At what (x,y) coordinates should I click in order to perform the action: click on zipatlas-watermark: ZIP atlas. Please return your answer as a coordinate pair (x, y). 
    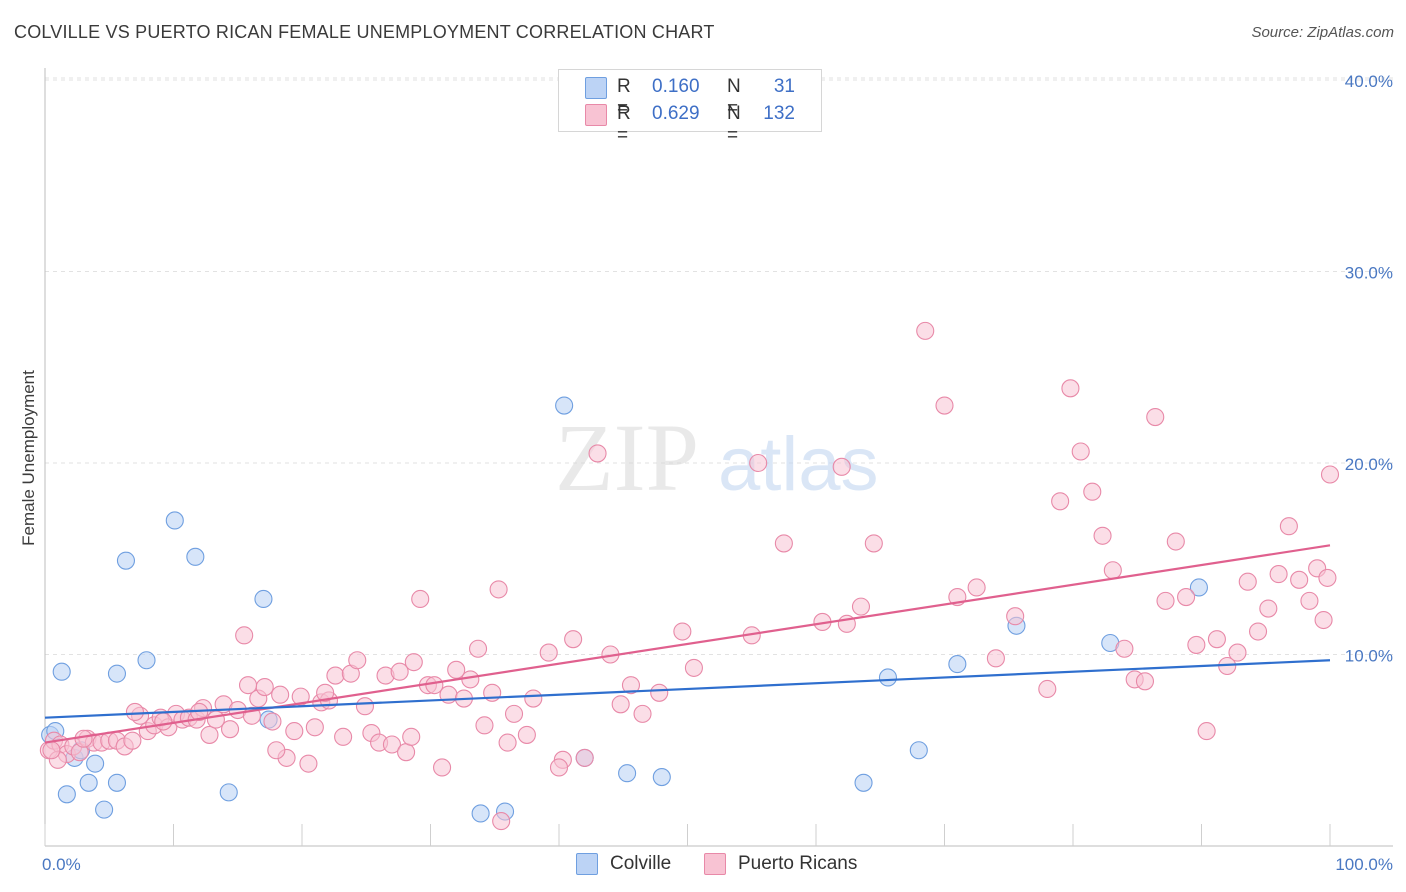
    Looking at the image, I should click on (717, 457).